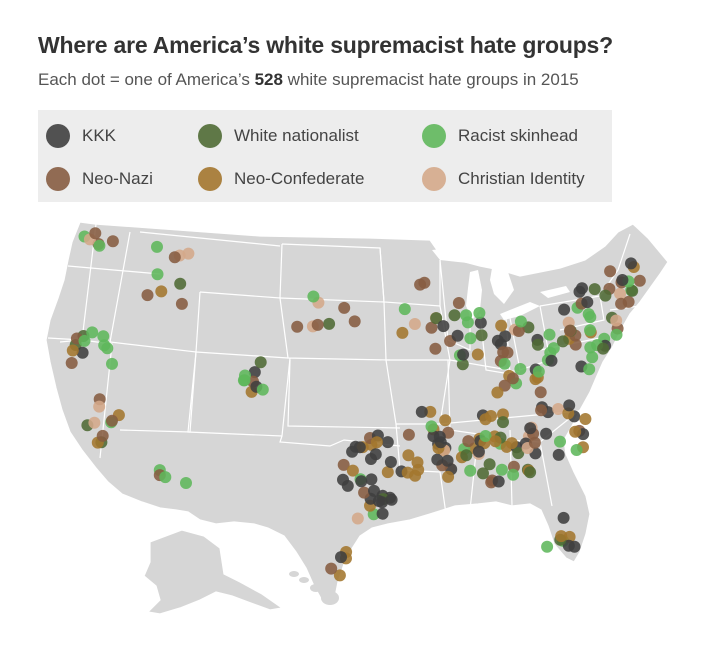  What do you see at coordinates (520, 311) in the screenshot?
I see `lake-erie` at bounding box center [520, 311].